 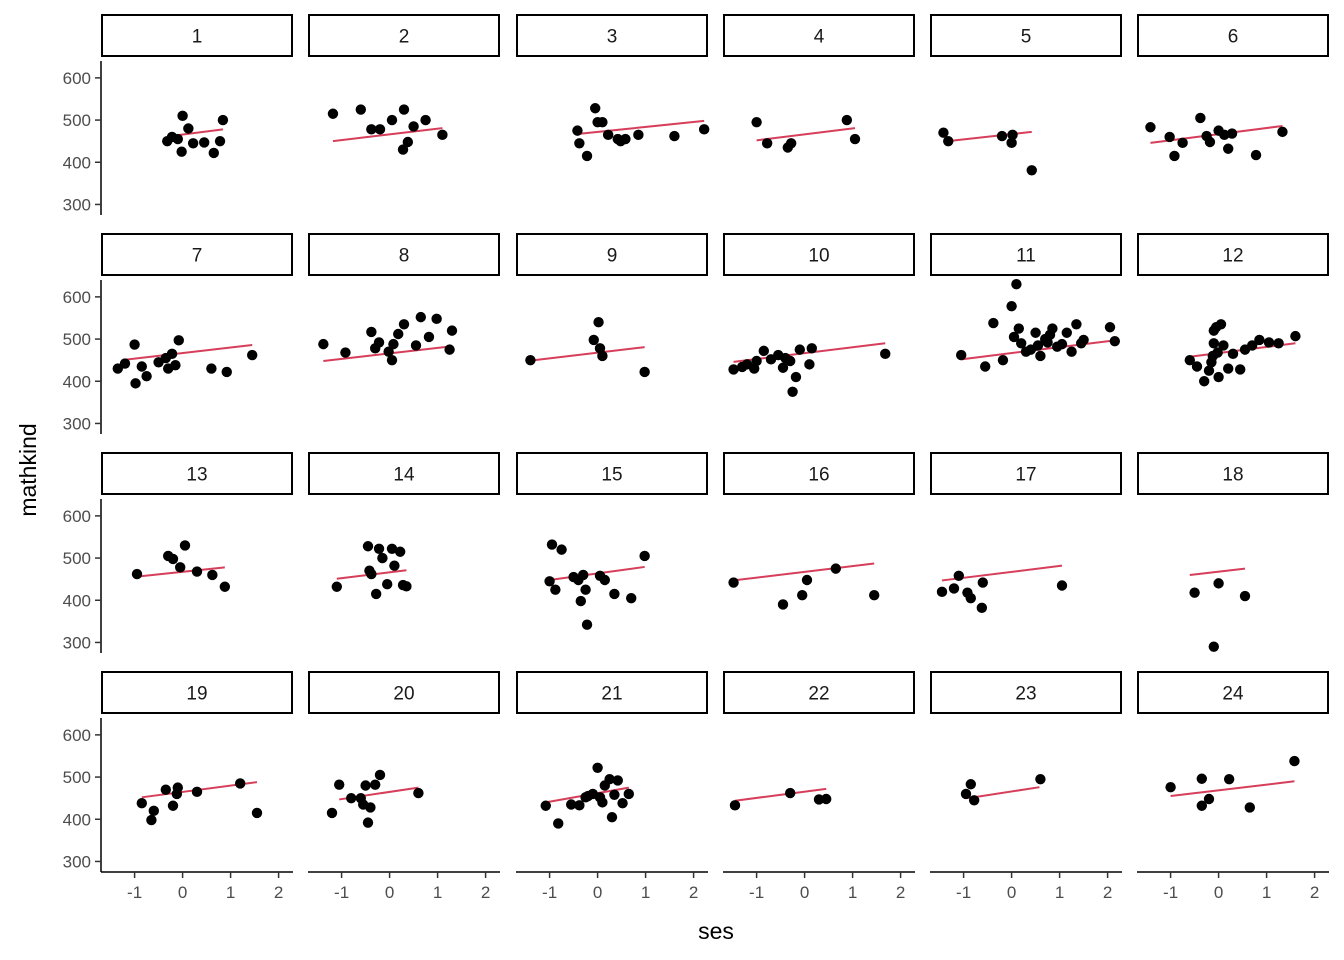 I want to click on x-tick-label: 1, so click(x=1266, y=892).